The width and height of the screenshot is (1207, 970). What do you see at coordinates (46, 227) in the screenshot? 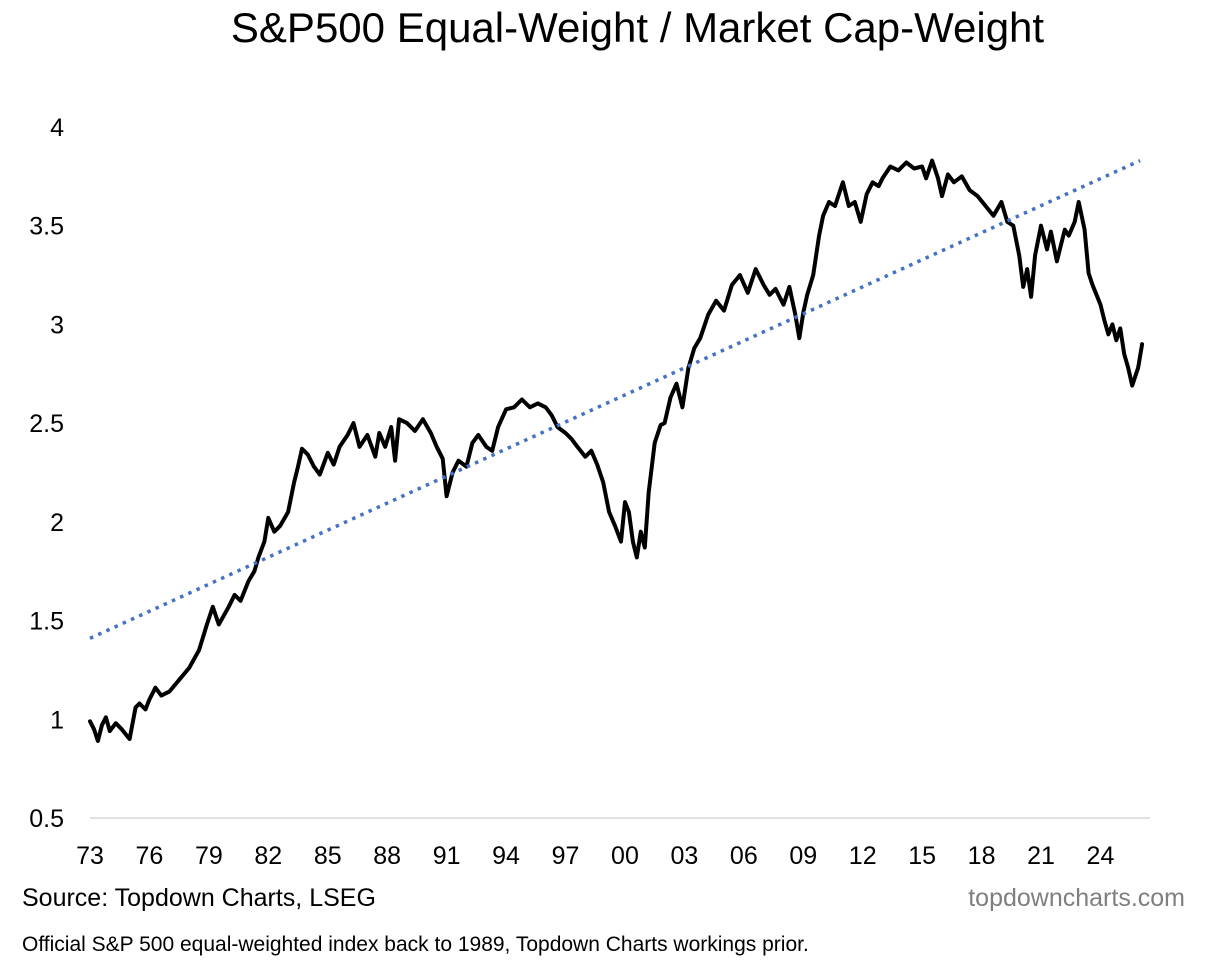
I see `y-tick-label: 3.5` at bounding box center [46, 227].